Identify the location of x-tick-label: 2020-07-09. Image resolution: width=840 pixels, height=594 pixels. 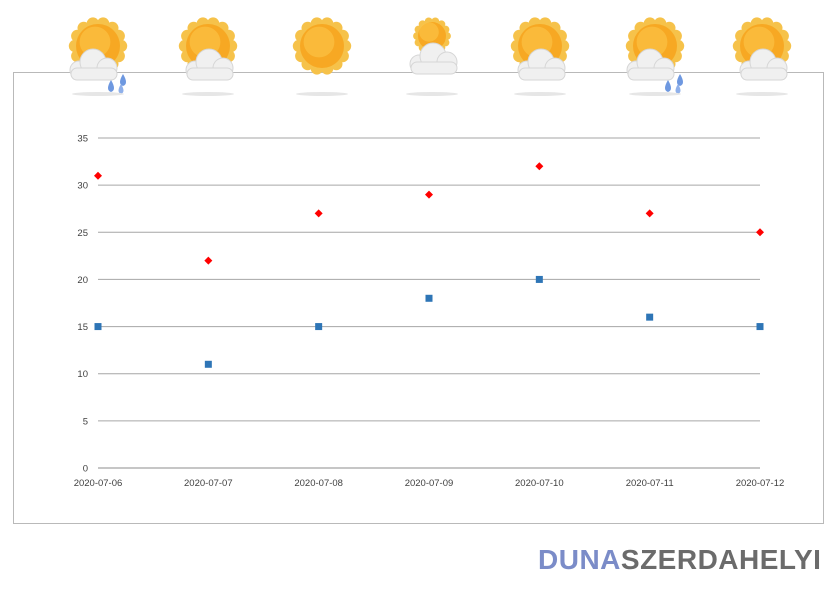
(429, 483).